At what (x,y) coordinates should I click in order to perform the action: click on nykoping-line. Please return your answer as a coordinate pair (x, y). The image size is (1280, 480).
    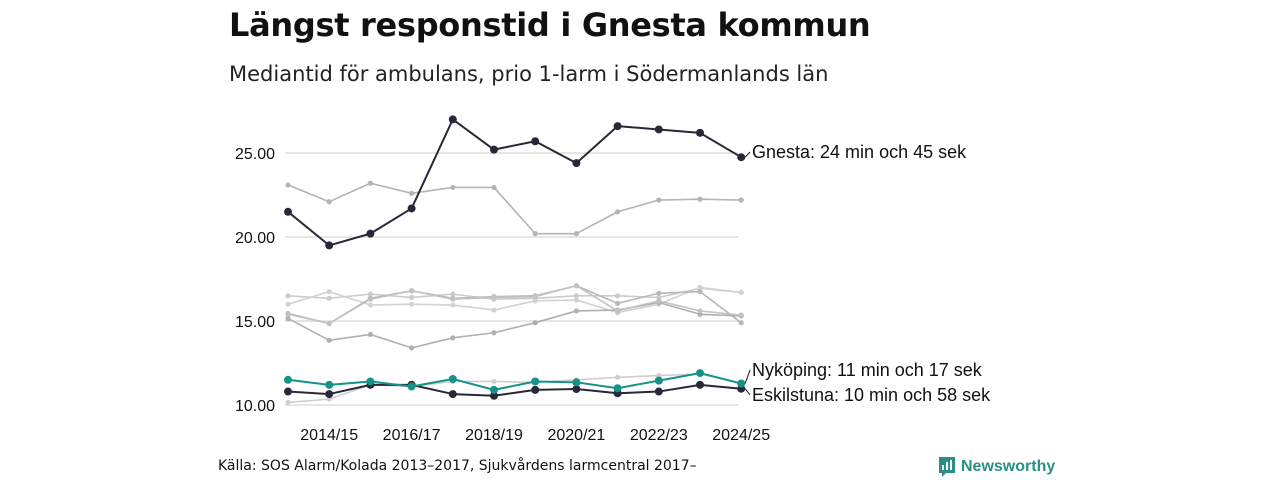
    Looking at the image, I should click on (514, 381).